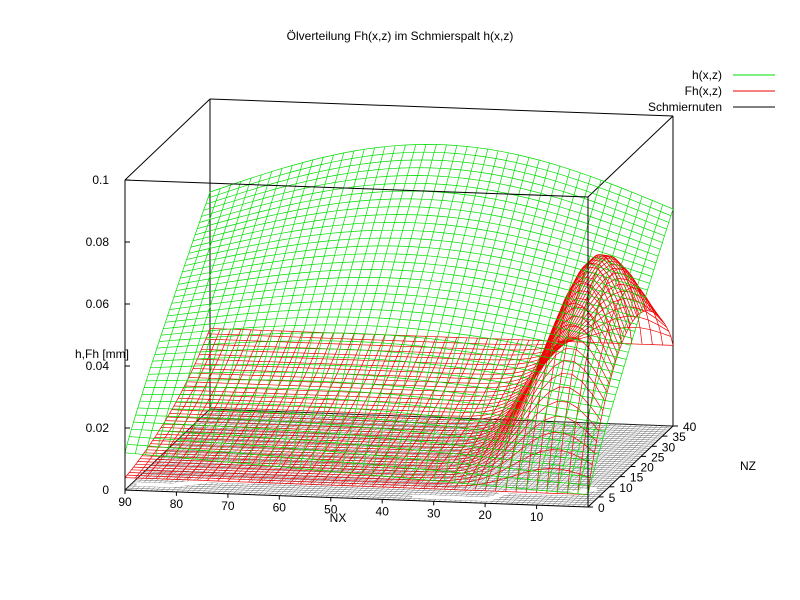 The image size is (800, 600). Describe the element at coordinates (648, 468) in the screenshot. I see `y-tick-label: 20` at that location.